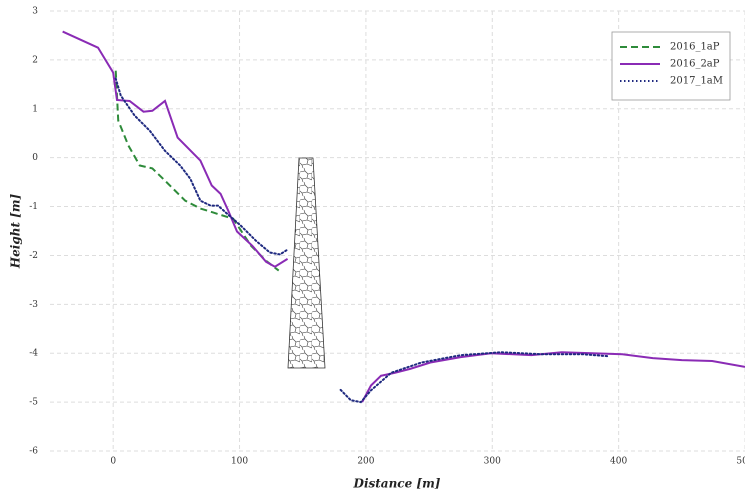 The image size is (745, 495). What do you see at coordinates (33, 403) in the screenshot?
I see `y-tick-label: -5` at bounding box center [33, 403].